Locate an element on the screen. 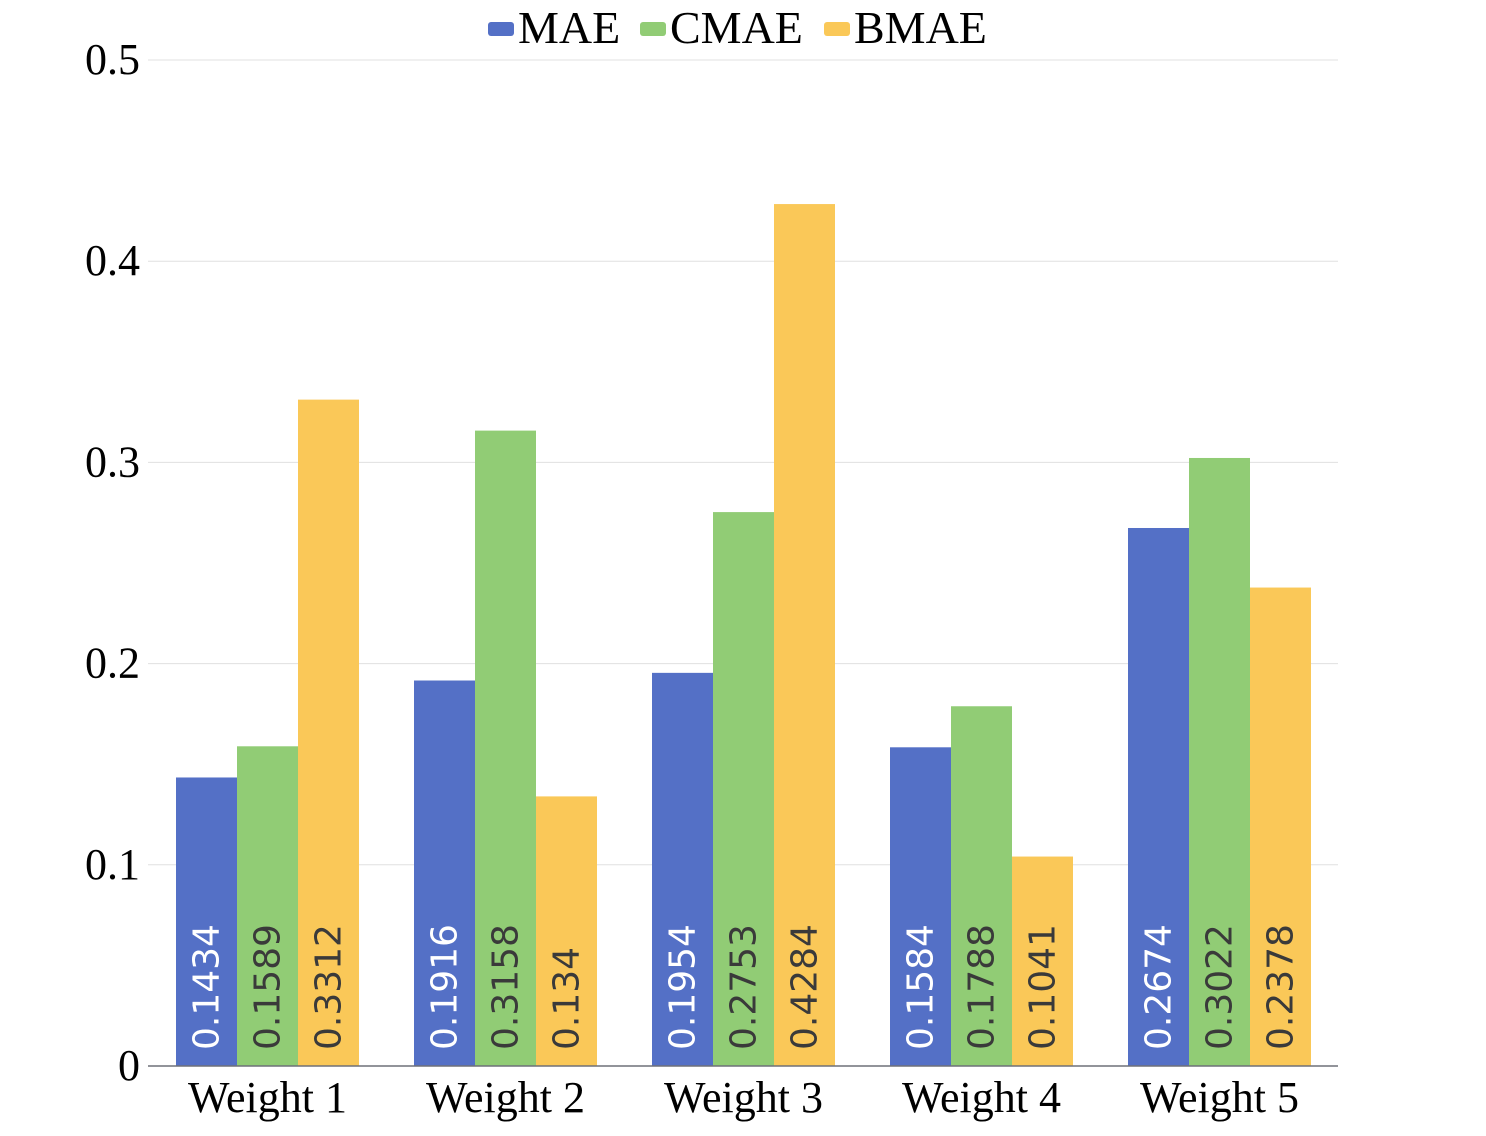 This screenshot has width=1486, height=1136. data-label: 0.3022 is located at coordinates (1220, 987).